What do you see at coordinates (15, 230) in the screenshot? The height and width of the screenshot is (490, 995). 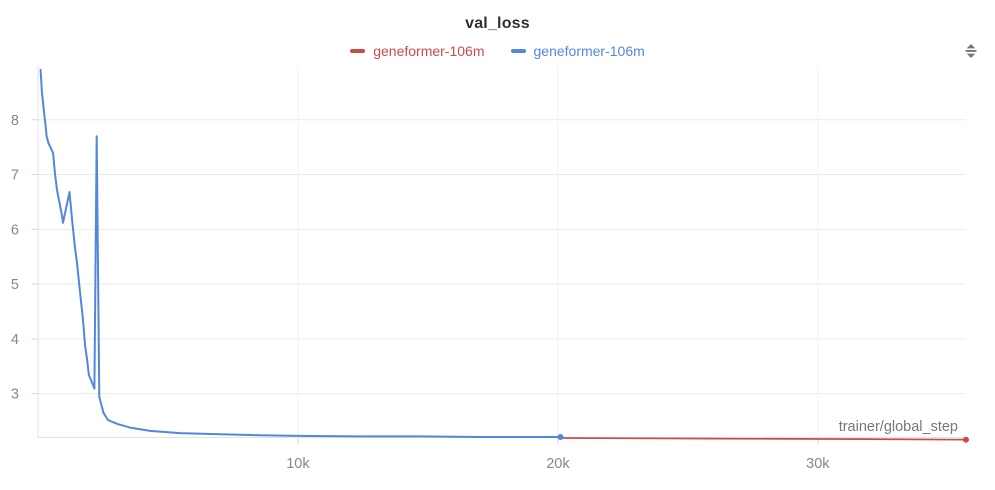 I see `y-tick-label: 6` at bounding box center [15, 230].